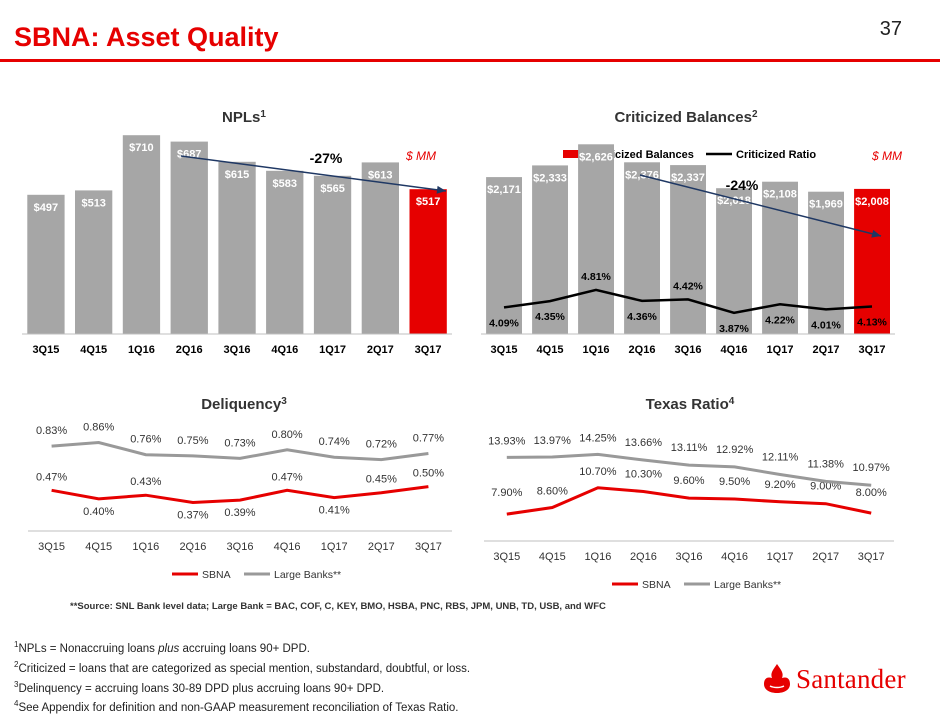  I want to click on santander-logo: Santander, so click(845, 678).